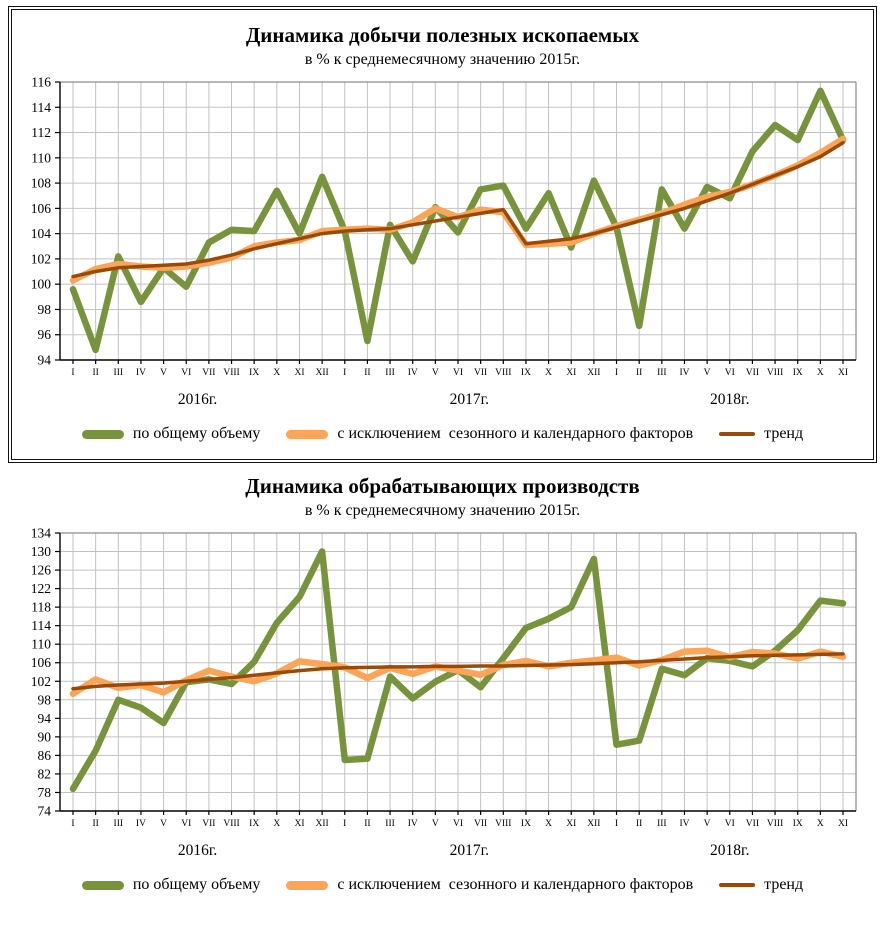  I want to click on y-tick-label: 74, so click(44, 811).